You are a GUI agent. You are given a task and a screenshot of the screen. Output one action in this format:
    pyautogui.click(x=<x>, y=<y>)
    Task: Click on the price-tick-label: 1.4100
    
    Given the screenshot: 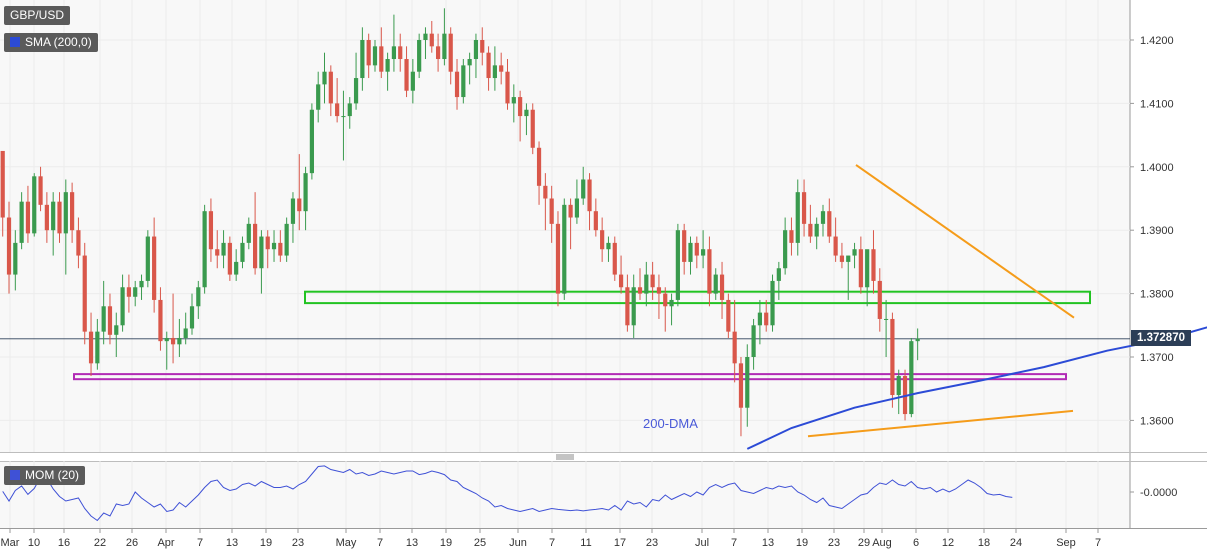 What is the action you would take?
    pyautogui.click(x=1157, y=104)
    